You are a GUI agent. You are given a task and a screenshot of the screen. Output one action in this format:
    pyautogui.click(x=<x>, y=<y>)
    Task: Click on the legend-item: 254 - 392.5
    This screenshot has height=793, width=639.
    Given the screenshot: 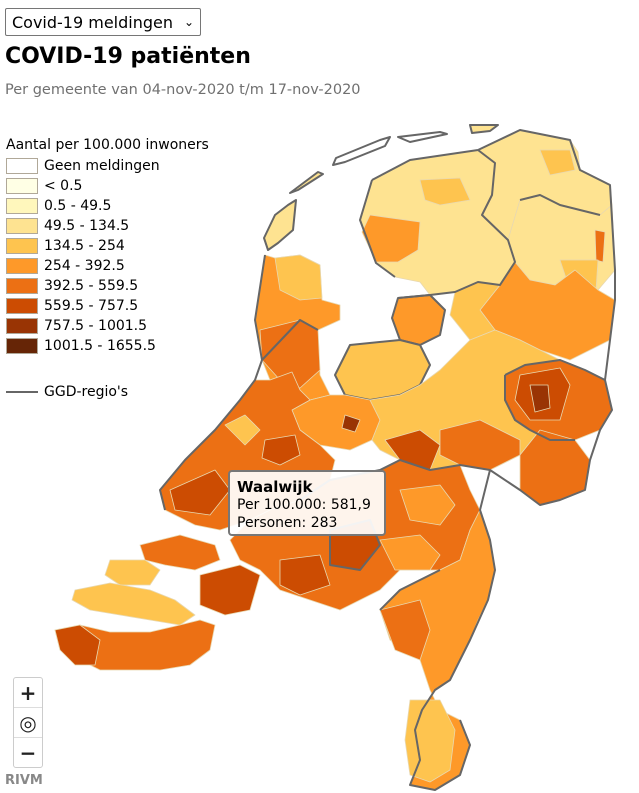 What is the action you would take?
    pyautogui.click(x=107, y=266)
    